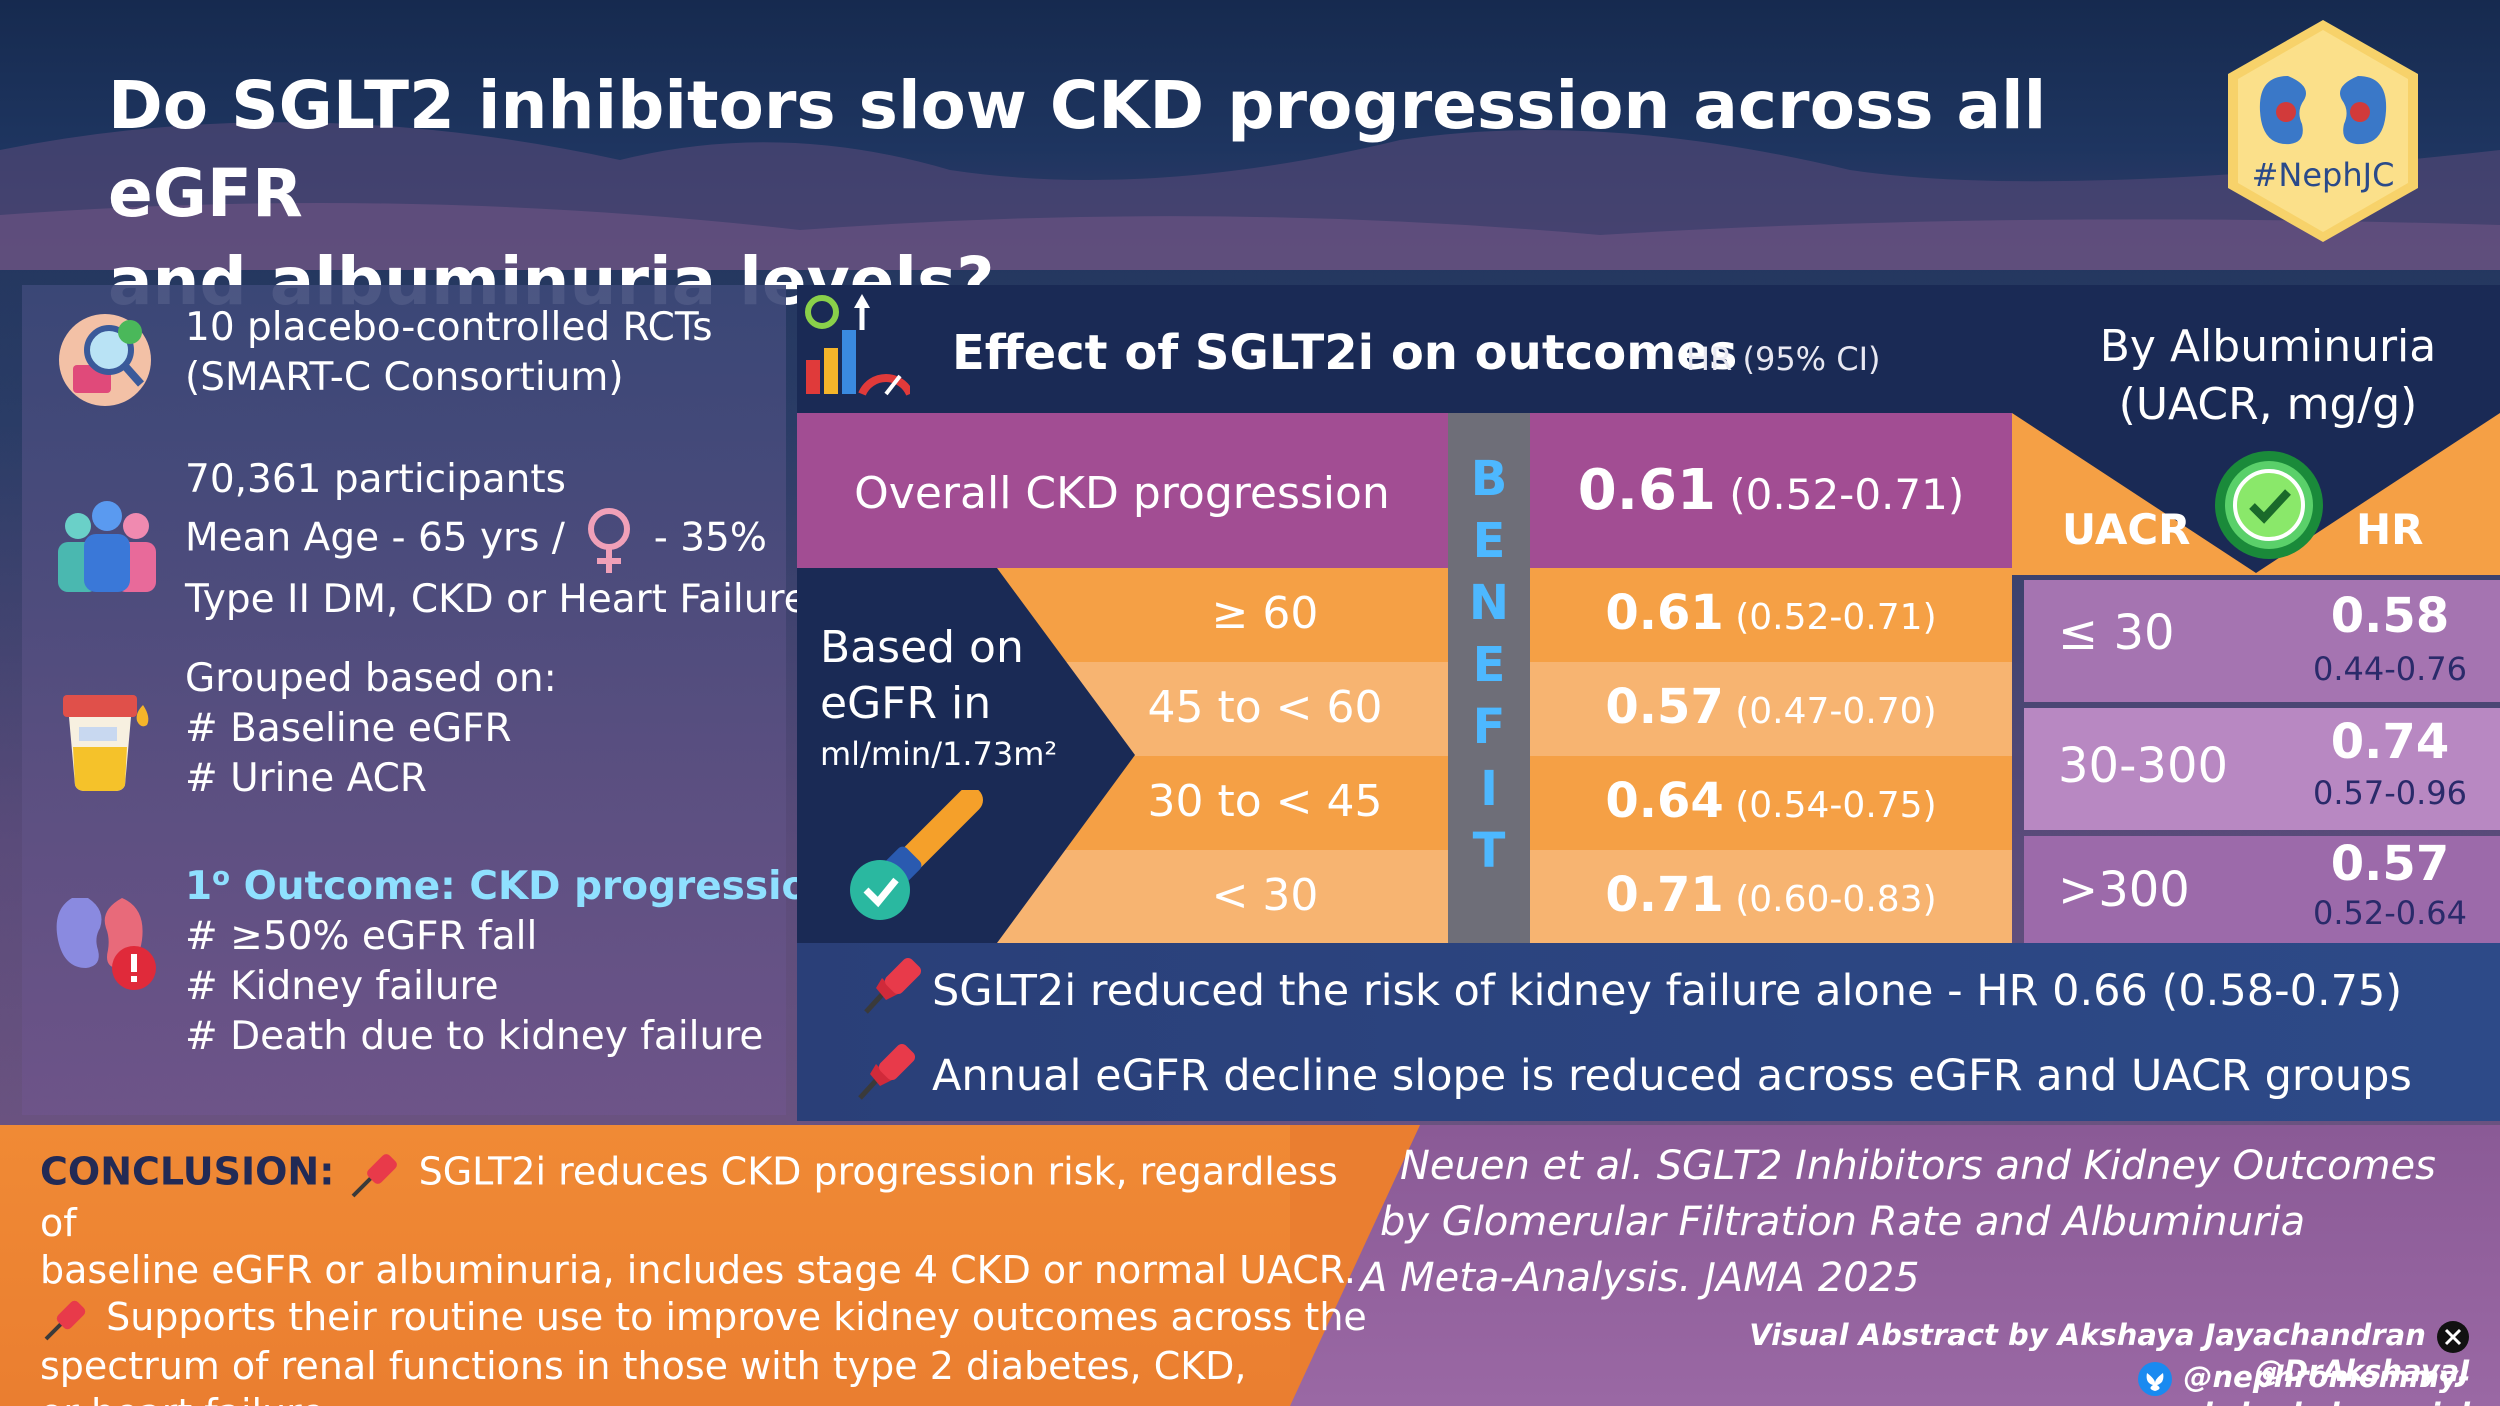 This screenshot has width=2500, height=1406. I want to click on overall-hr-ci: (0.52-0.71), so click(1847, 494).